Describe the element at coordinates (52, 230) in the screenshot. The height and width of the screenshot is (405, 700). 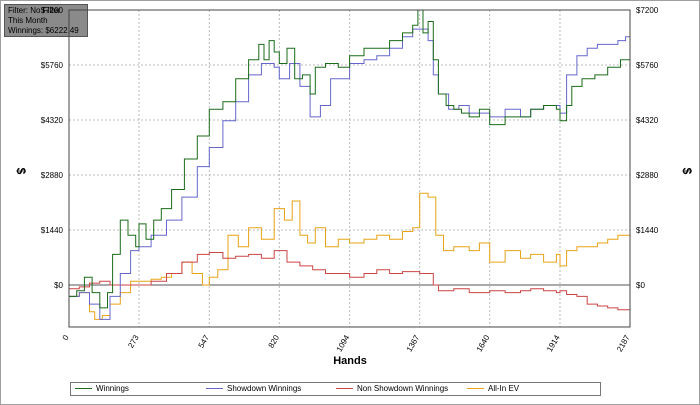
I see `y-tick-label-left: $1440` at that location.